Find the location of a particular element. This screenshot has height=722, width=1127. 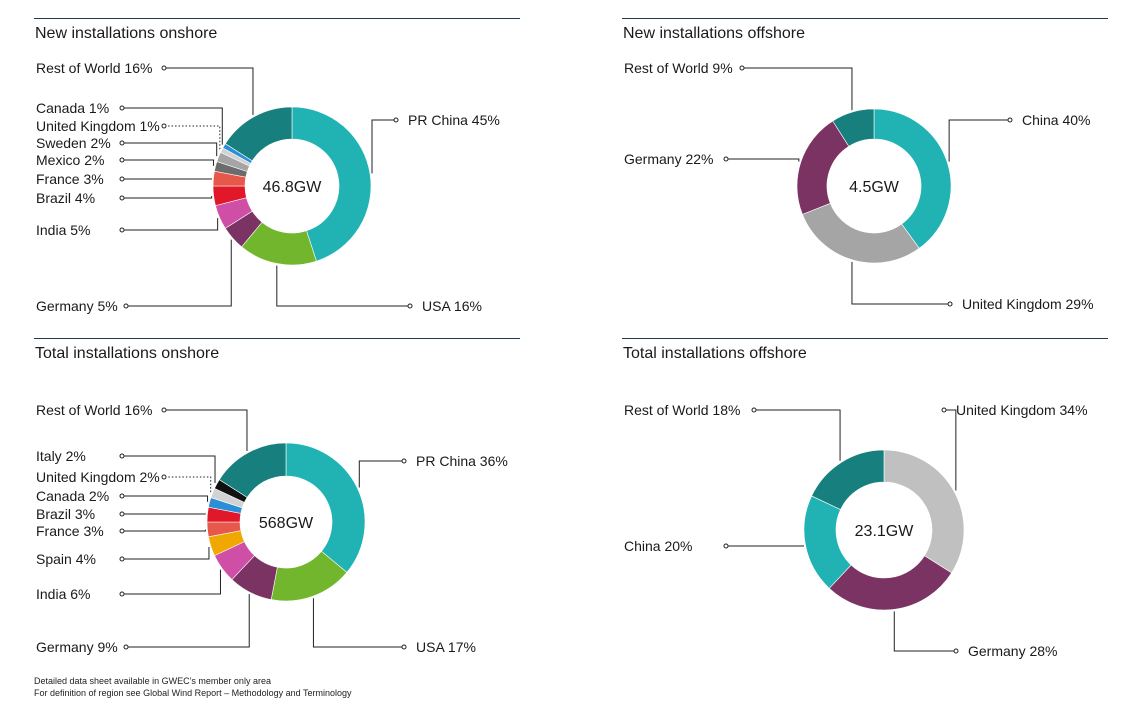

data-label: PR China 36% is located at coordinates (462, 461).